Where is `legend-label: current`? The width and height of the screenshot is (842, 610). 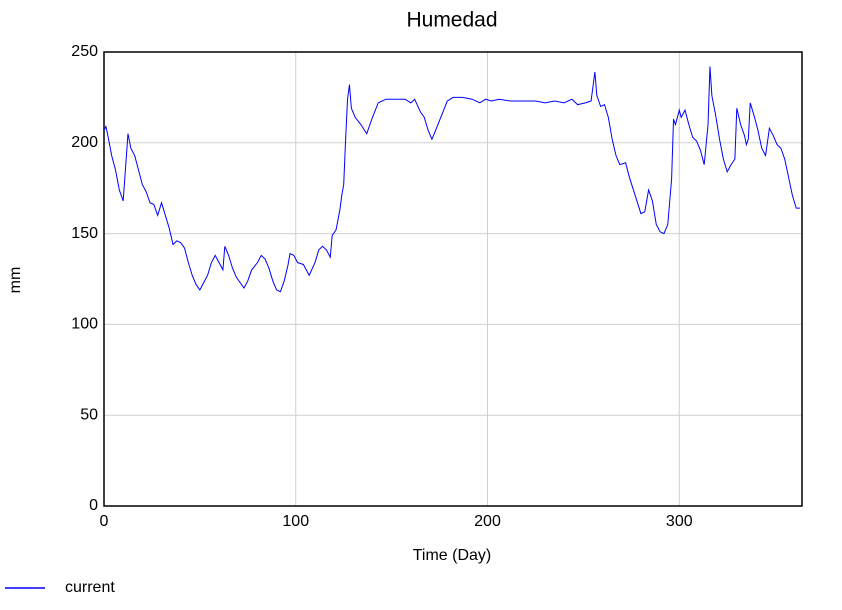
legend-label: current is located at coordinates (90, 587).